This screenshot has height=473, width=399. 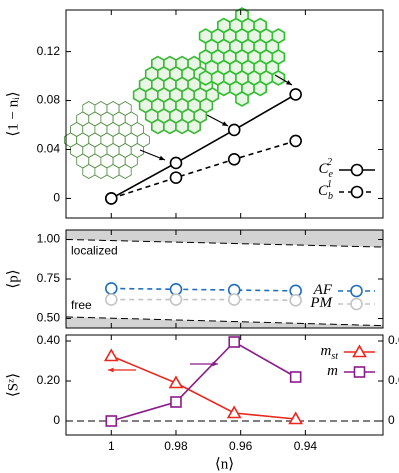 I want to click on legend-label: Ce2, so click(x=326, y=168).